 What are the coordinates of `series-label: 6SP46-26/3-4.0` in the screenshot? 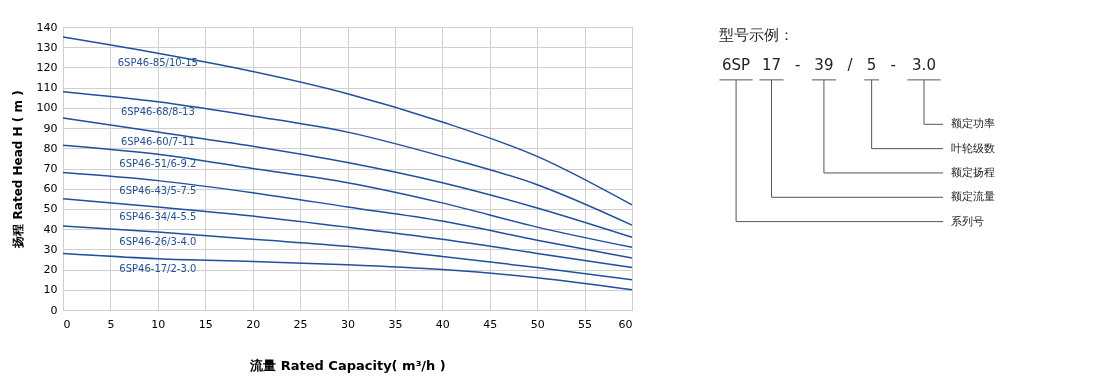 It's located at (158, 241).